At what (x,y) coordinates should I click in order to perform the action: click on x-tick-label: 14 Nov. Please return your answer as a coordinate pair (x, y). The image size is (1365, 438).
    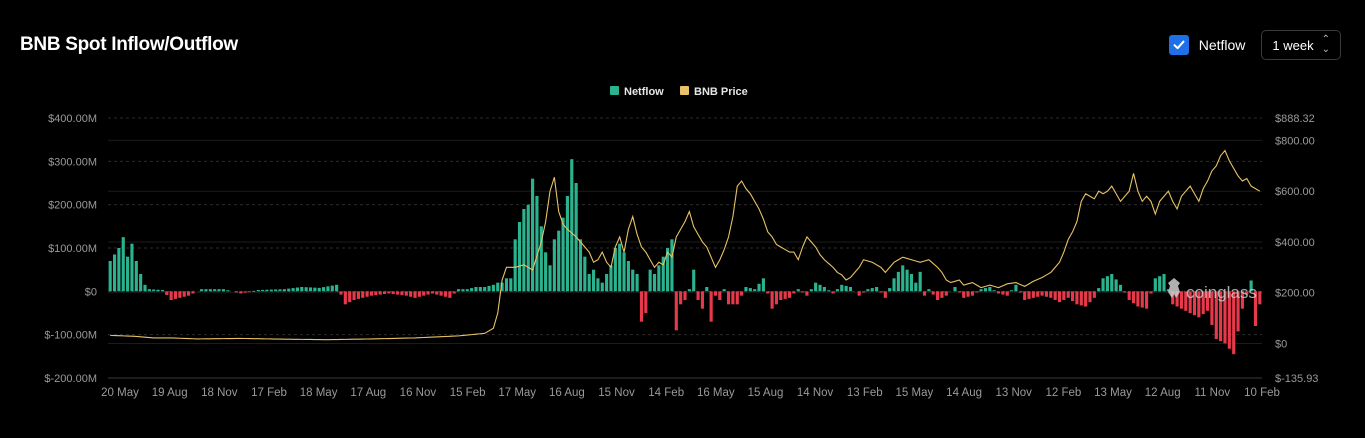
    Looking at the image, I should click on (815, 393).